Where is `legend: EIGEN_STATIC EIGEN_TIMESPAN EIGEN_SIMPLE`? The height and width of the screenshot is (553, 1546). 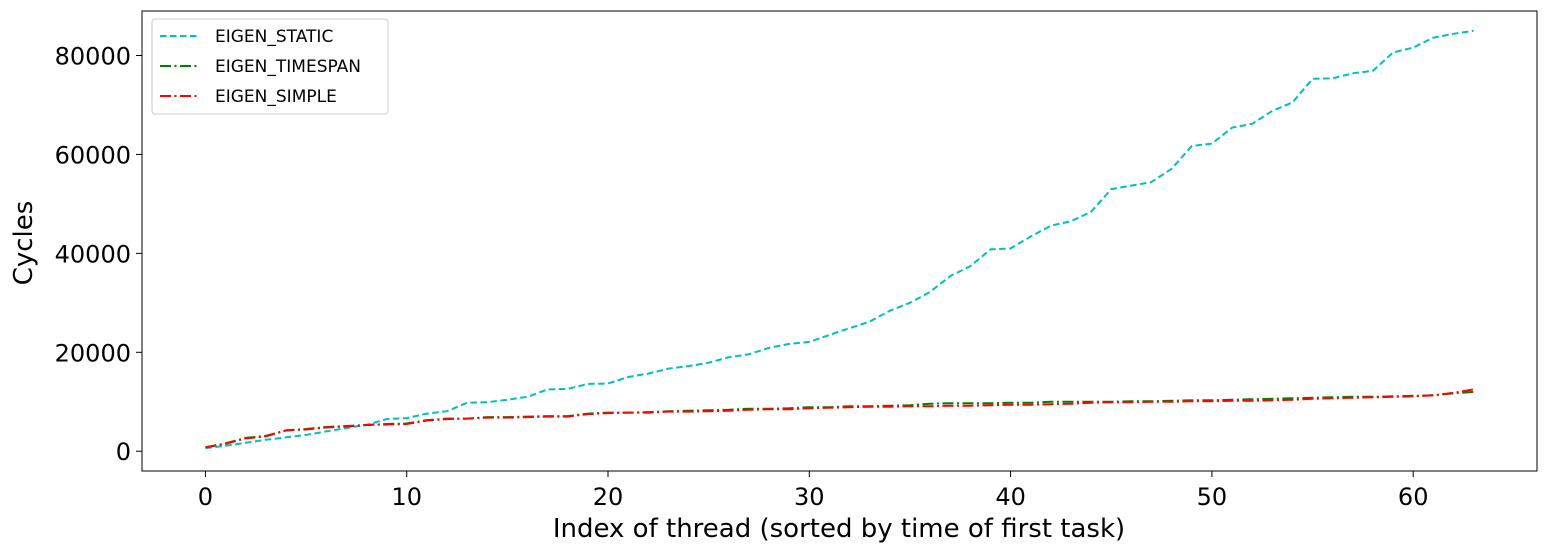 legend: EIGEN_STATIC EIGEN_TIMESPAN EIGEN_SIMPLE is located at coordinates (270, 66).